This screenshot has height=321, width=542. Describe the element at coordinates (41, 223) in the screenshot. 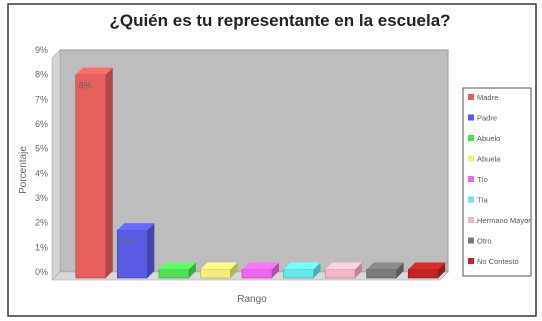

I see `y-tick-label: 2%` at that location.